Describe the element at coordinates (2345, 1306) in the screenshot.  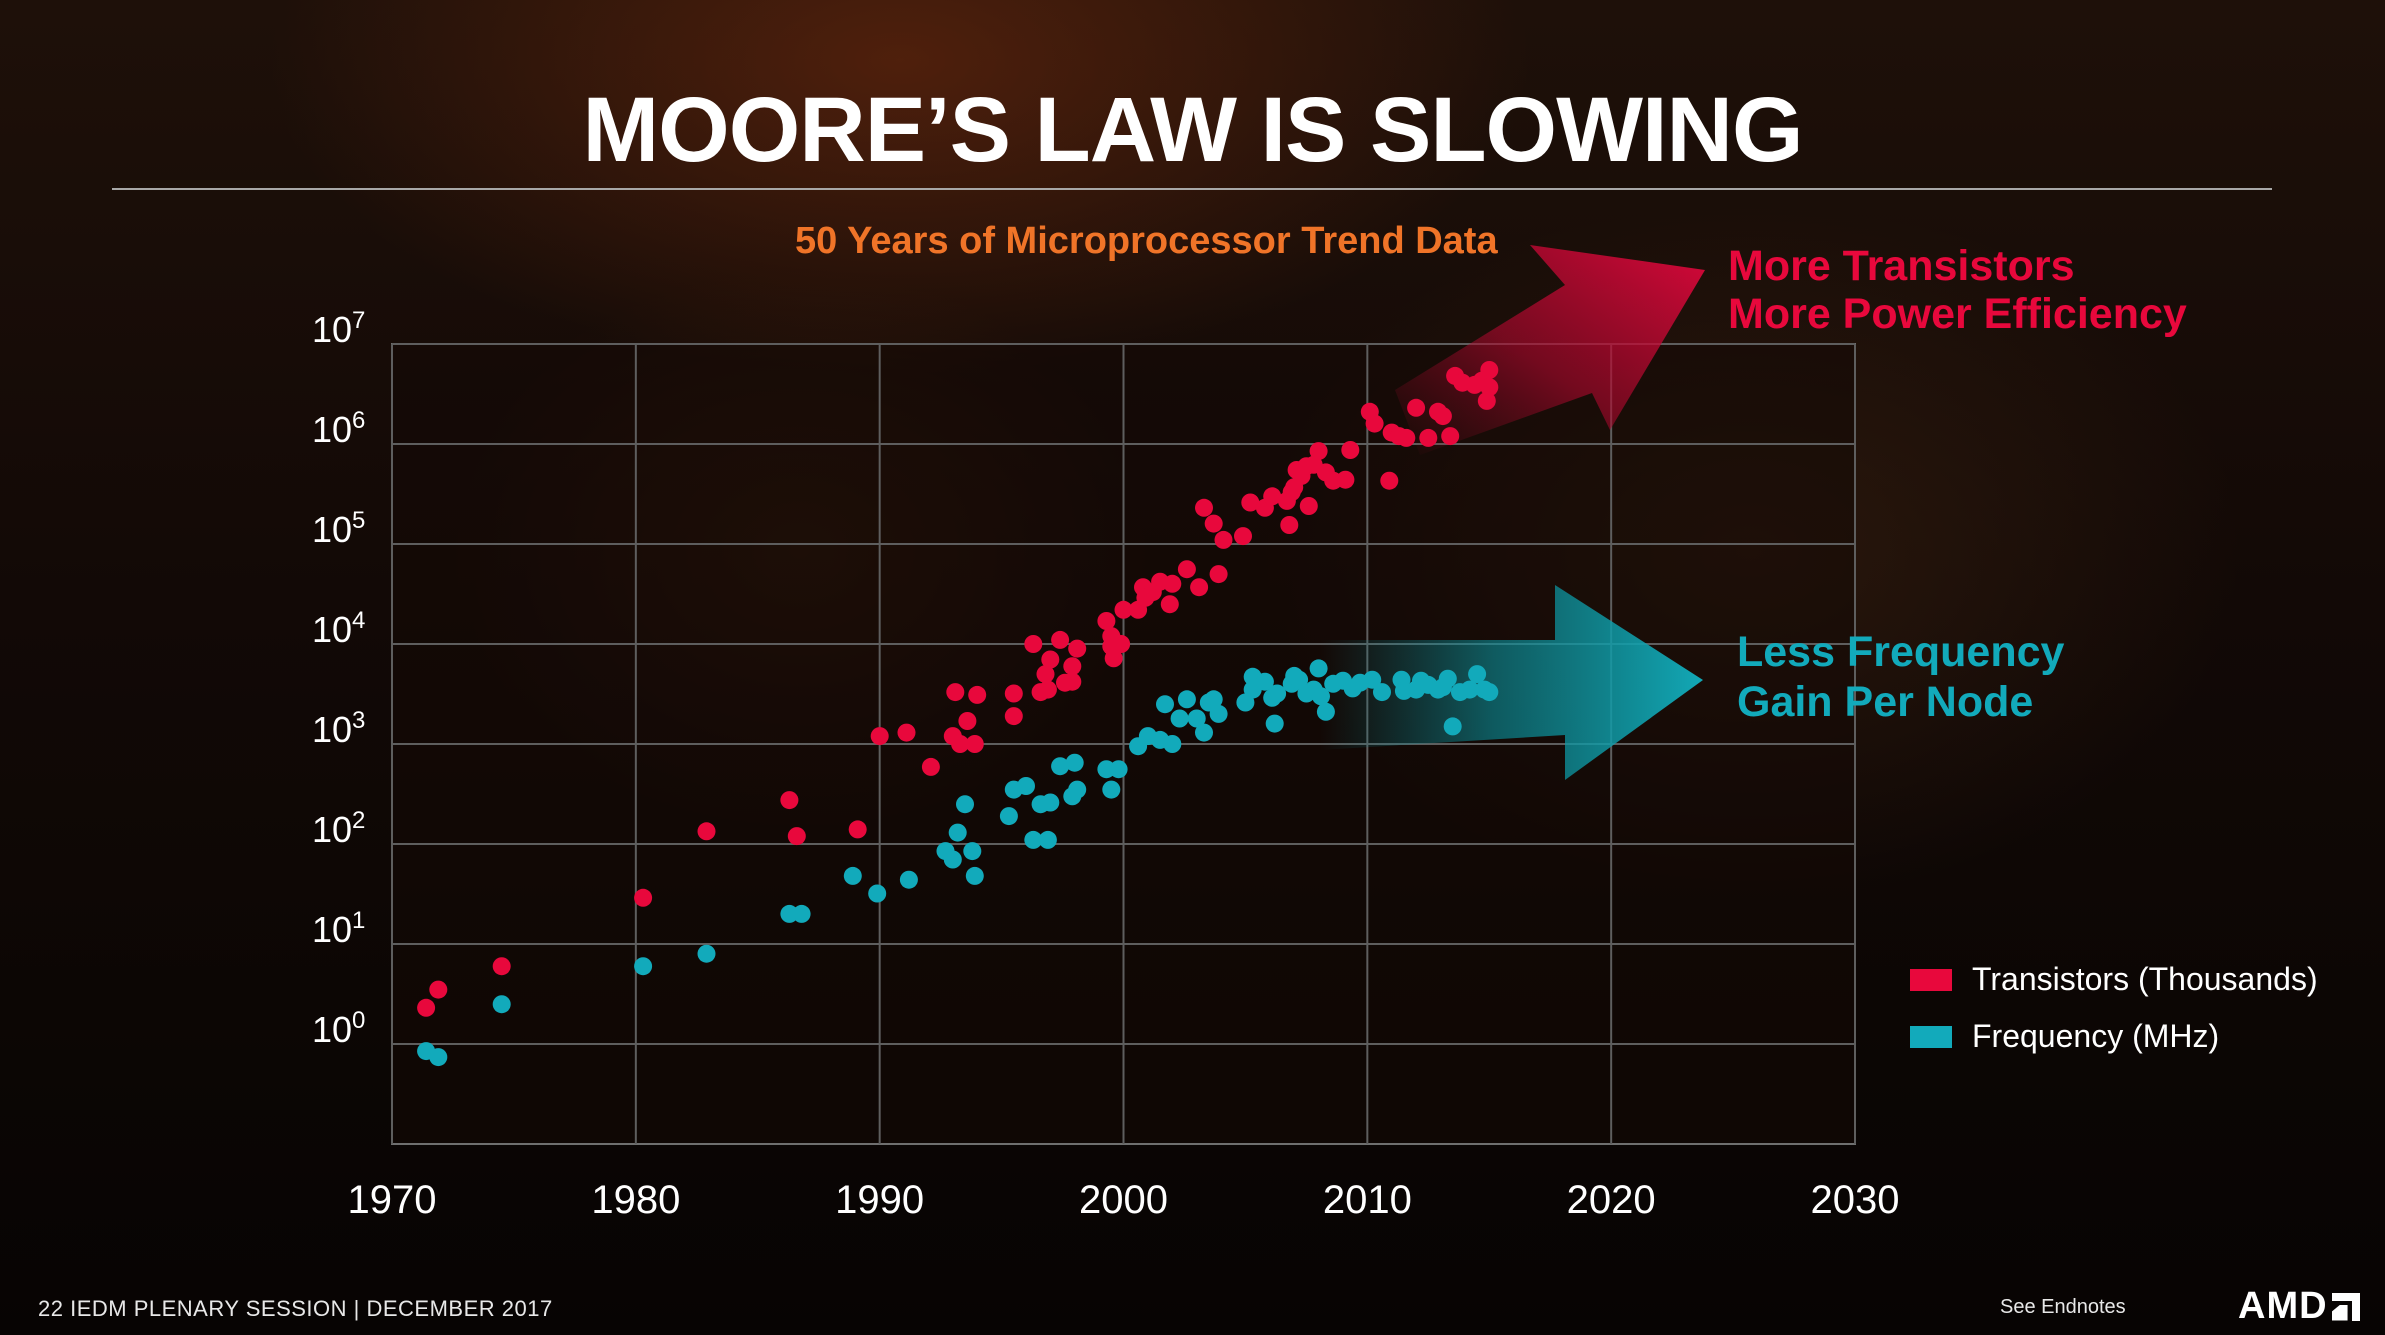
I see `amd-arrow-icon` at that location.